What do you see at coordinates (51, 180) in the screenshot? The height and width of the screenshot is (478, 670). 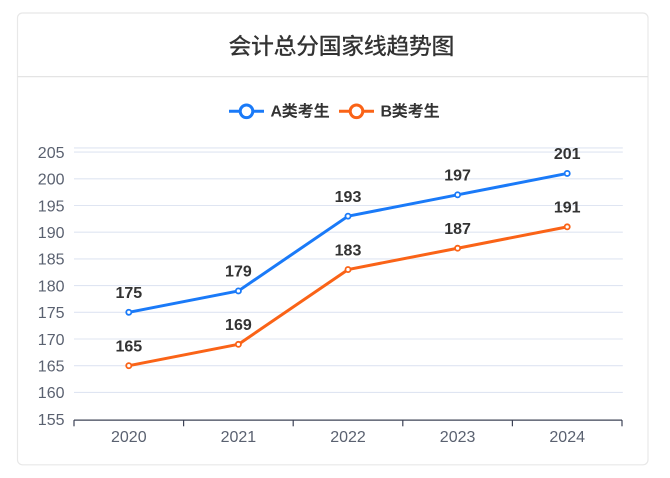 I see `svg-text: 200` at bounding box center [51, 180].